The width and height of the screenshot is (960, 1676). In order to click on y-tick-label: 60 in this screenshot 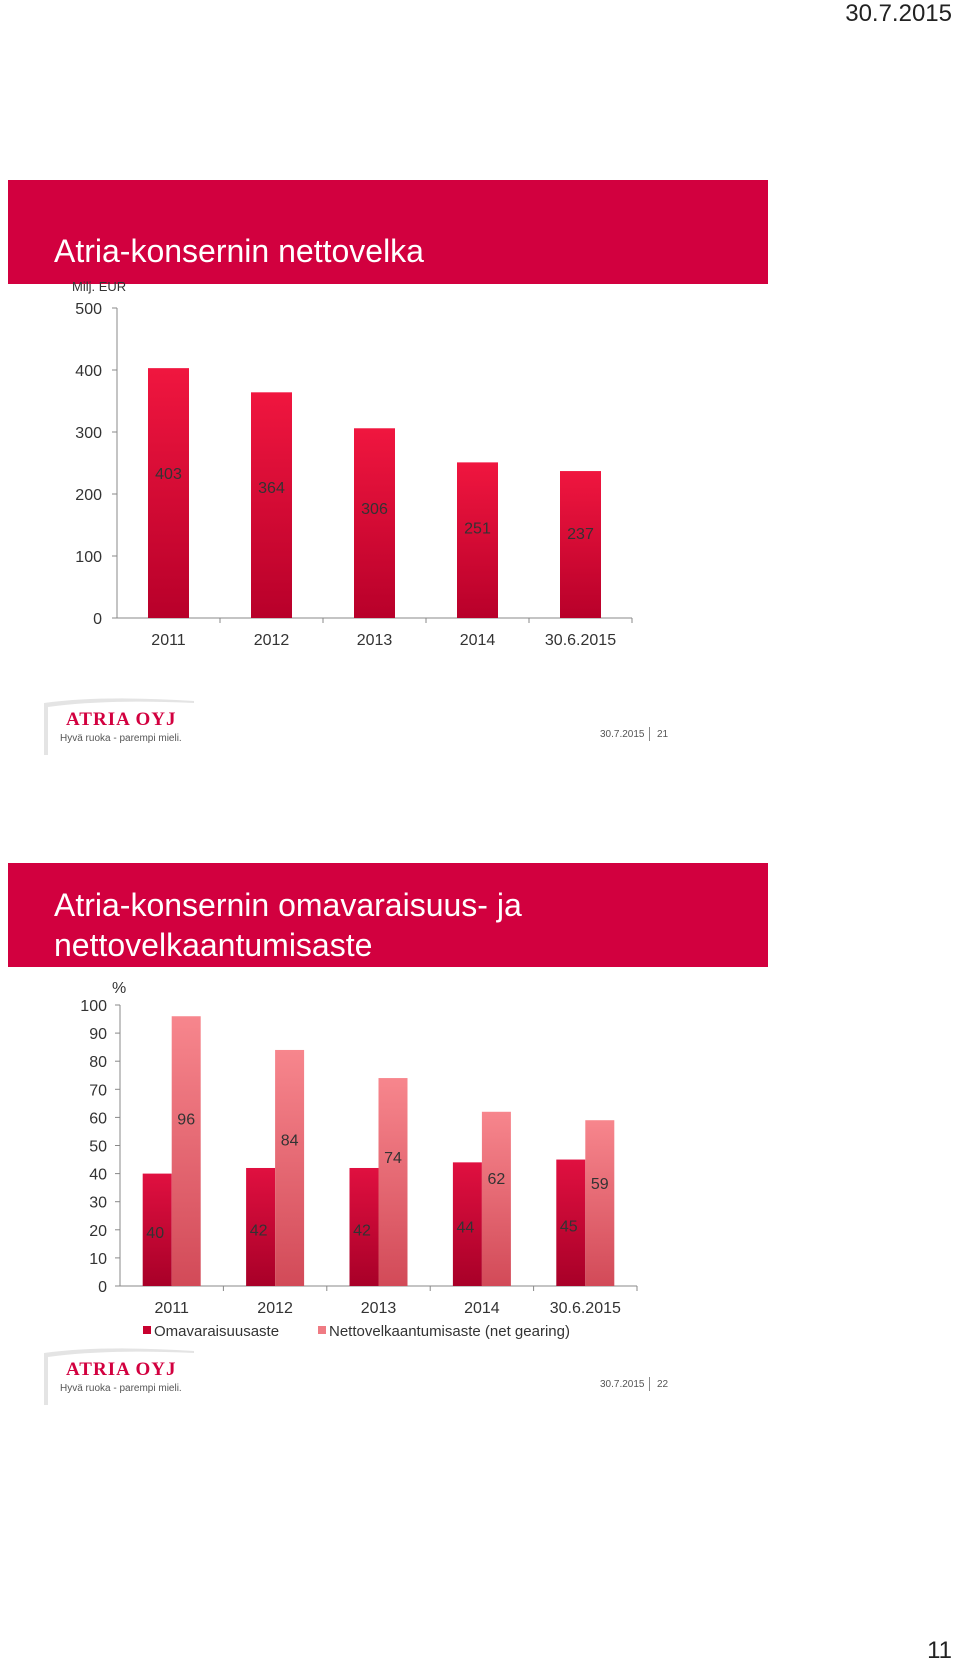, I will do `click(98, 1118)`.